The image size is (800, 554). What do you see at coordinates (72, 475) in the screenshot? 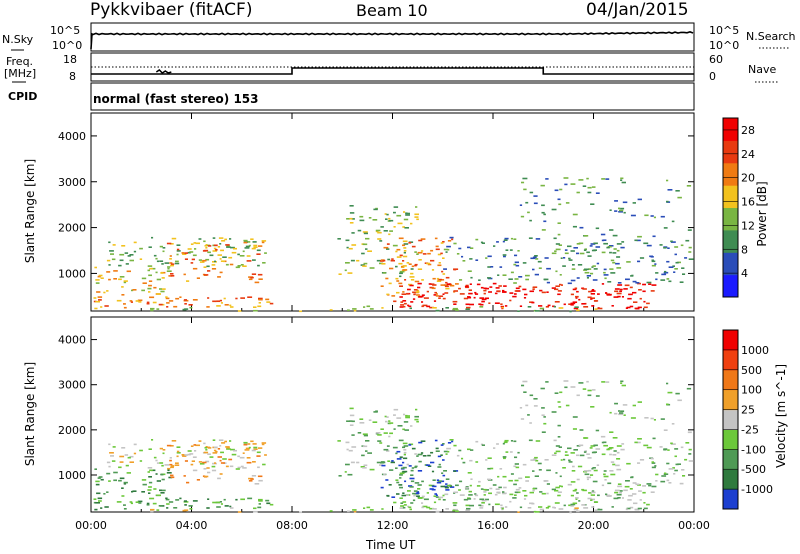
I see `velocity-ytick-label: 1000` at bounding box center [72, 475].